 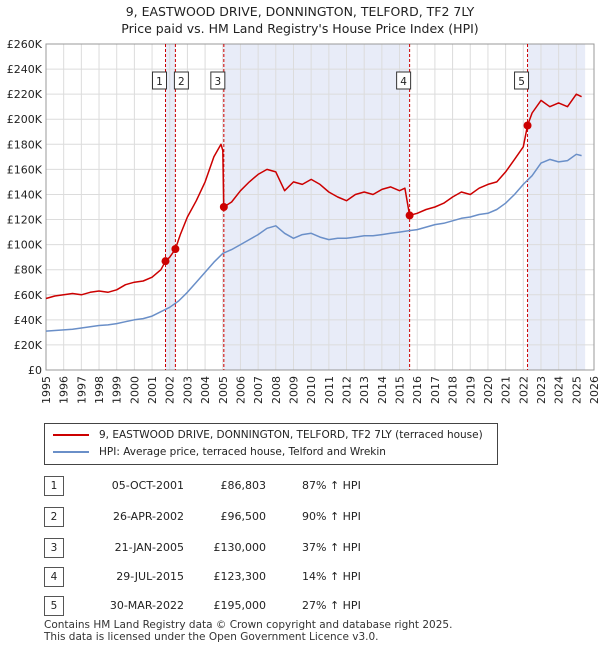 What do you see at coordinates (329, 390) in the screenshot?
I see `x-tick-label: 2011` at bounding box center [329, 390].